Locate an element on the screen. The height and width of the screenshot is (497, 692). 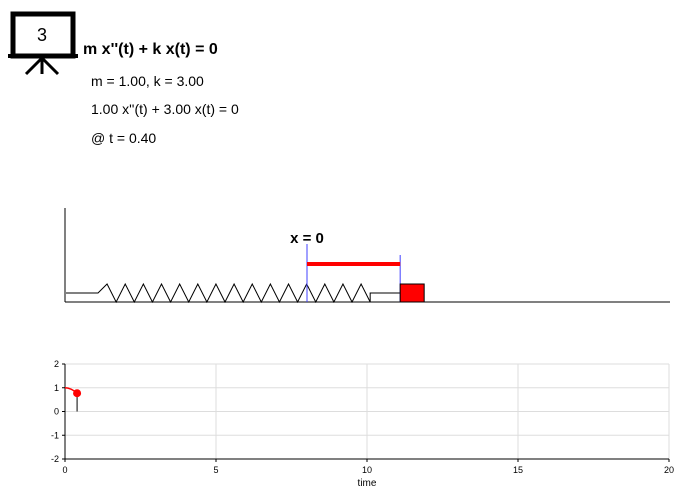
x-tick-label: 5 is located at coordinates (215, 470).